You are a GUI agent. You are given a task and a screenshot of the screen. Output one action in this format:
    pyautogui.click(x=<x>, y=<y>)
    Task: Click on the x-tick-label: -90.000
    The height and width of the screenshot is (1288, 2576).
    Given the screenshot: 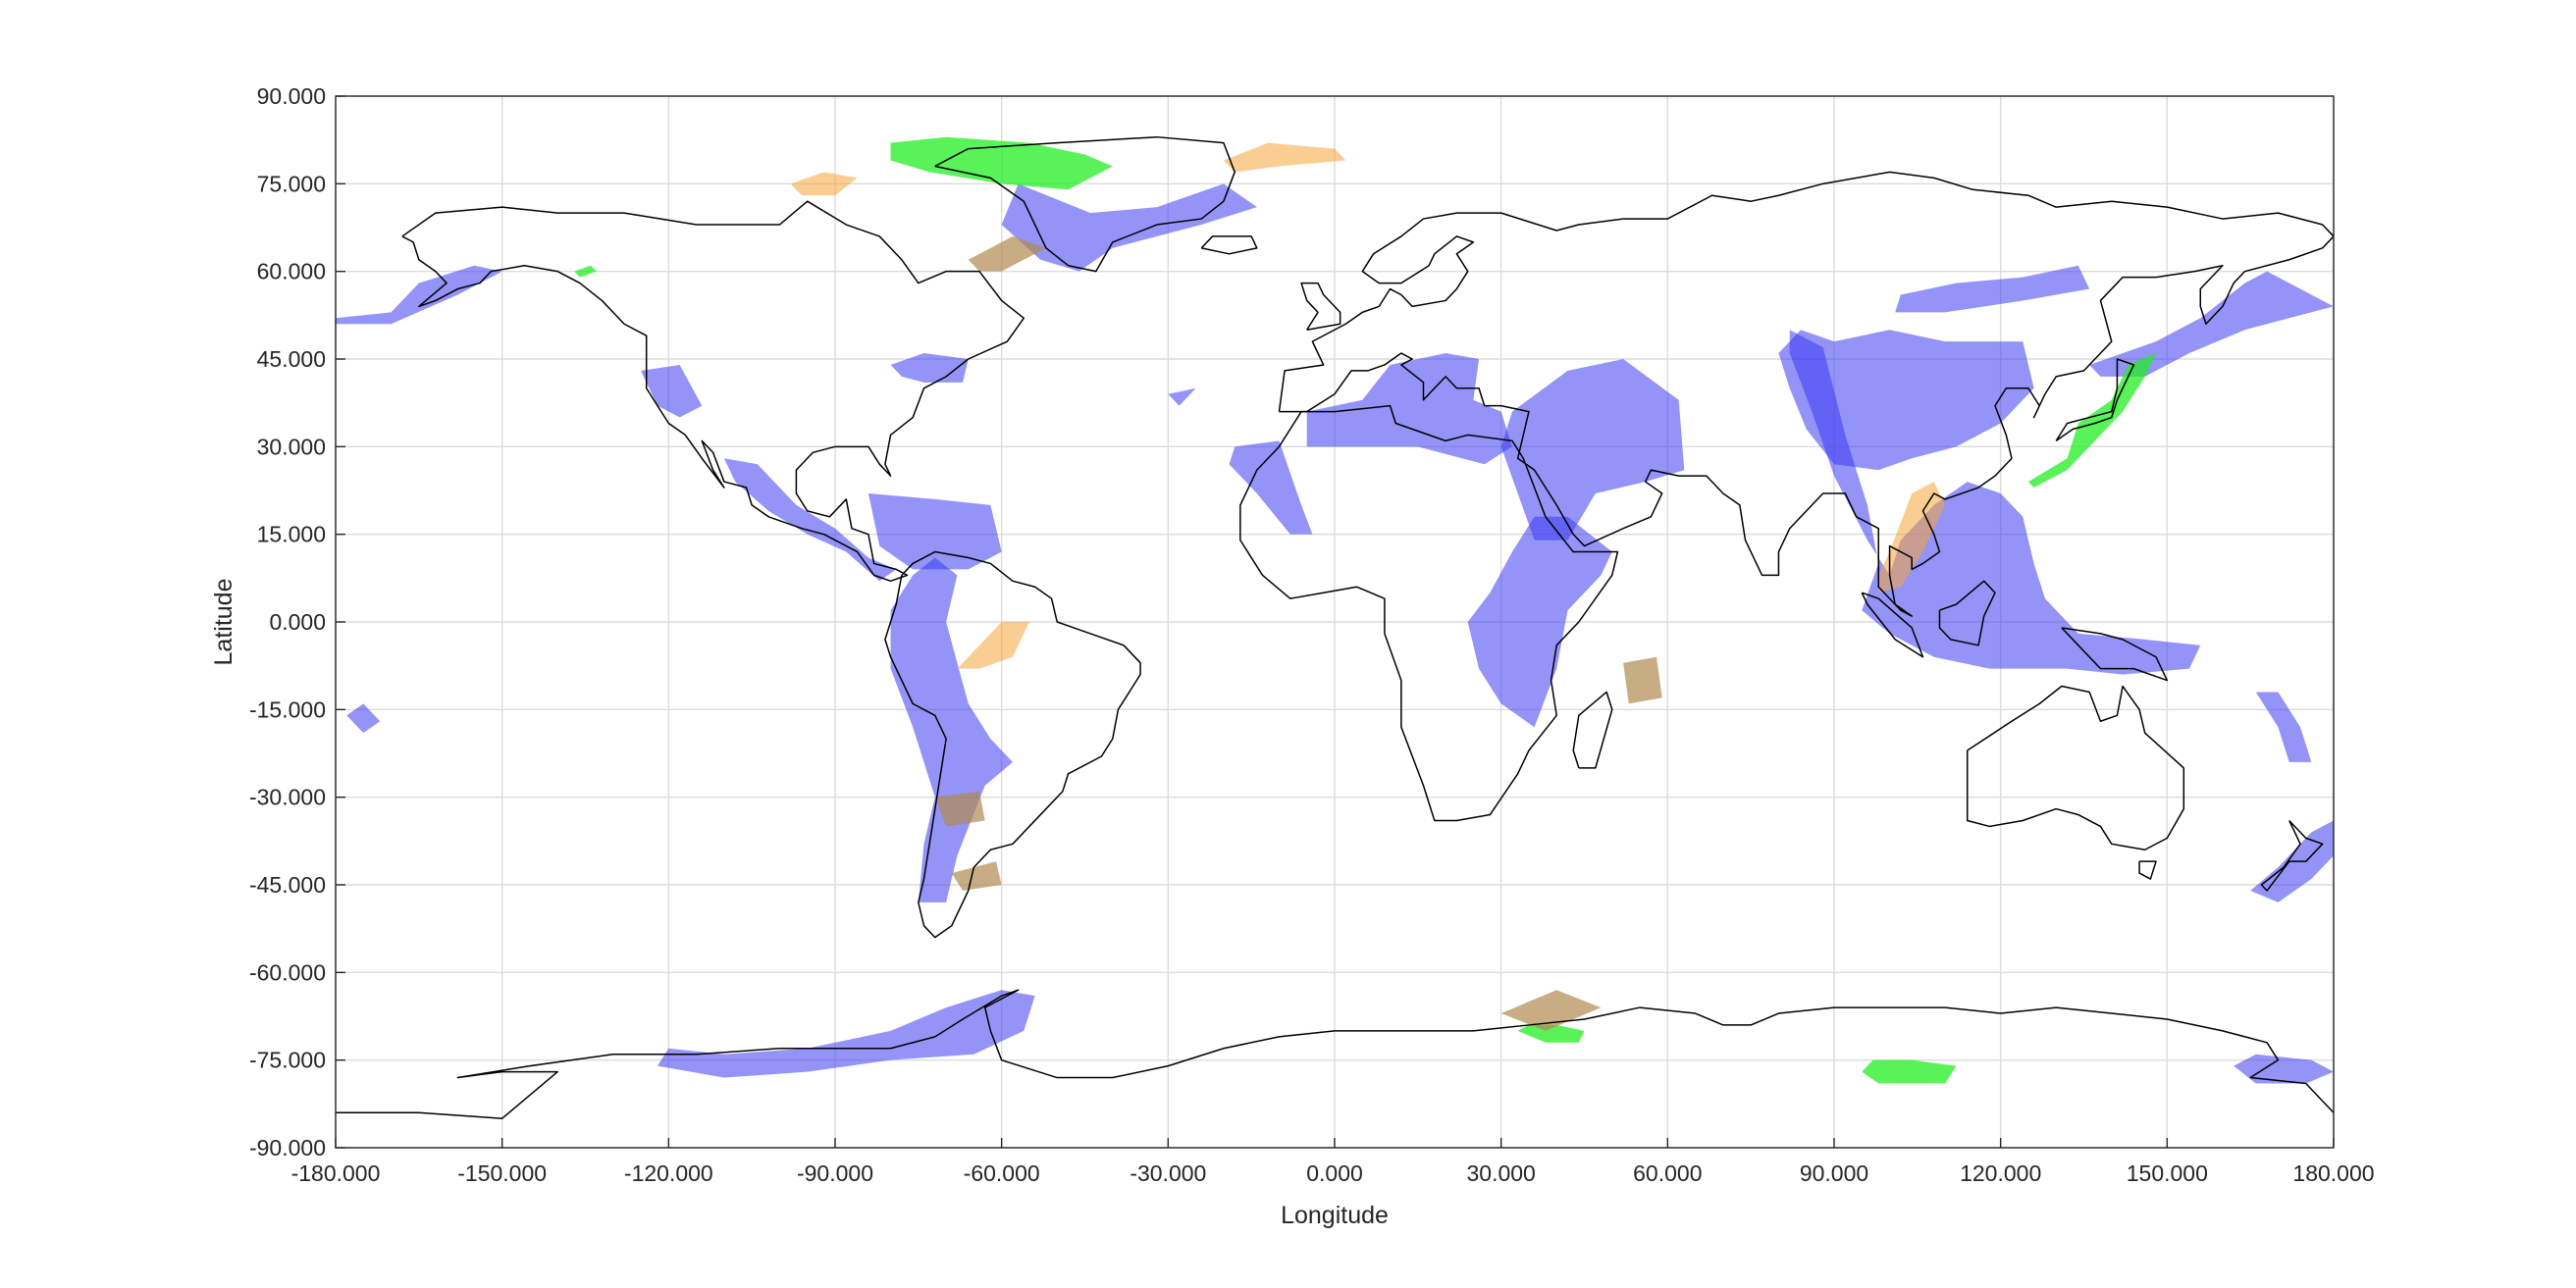 What is the action you would take?
    pyautogui.click(x=835, y=1173)
    